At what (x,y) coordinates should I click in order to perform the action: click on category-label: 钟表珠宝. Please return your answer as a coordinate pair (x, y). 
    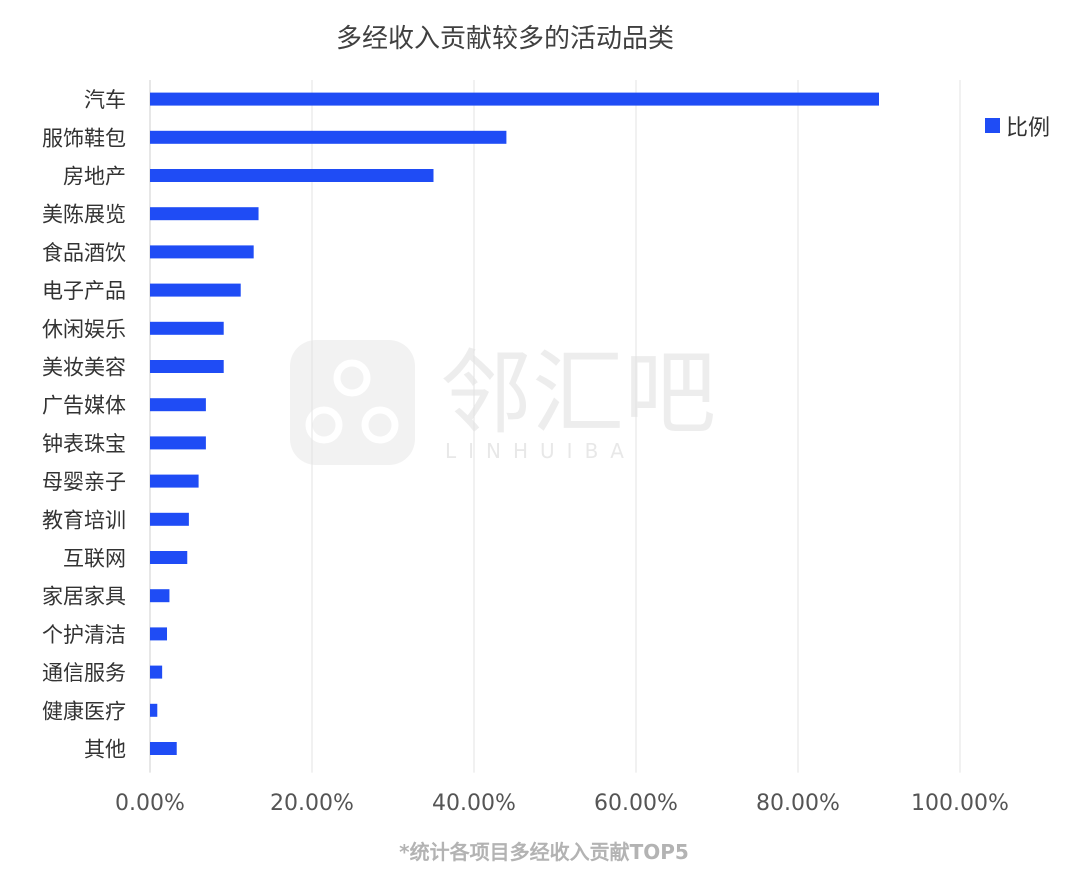
    Looking at the image, I should click on (84, 444).